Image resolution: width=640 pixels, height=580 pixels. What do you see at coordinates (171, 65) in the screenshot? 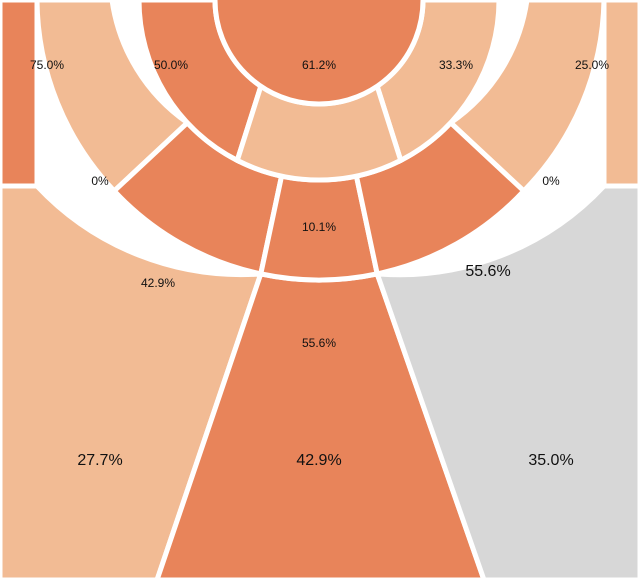
I see `zone-label-short-mid-left-top: 50.0%` at bounding box center [171, 65].